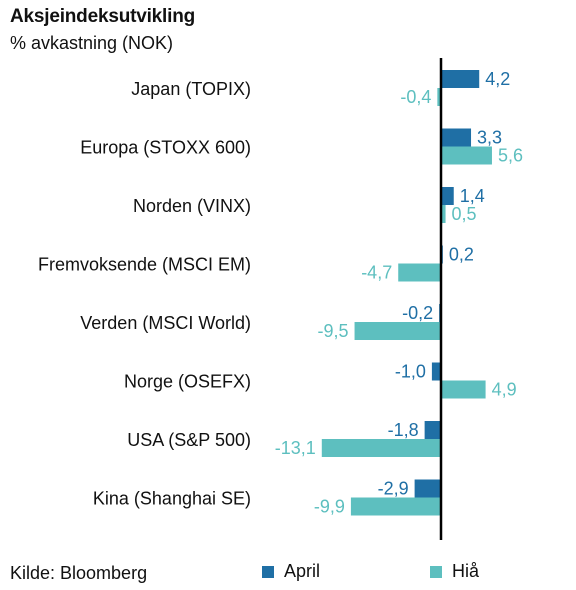  What do you see at coordinates (295, 448) in the screenshot?
I see `data-label-hia: -13,1` at bounding box center [295, 448].